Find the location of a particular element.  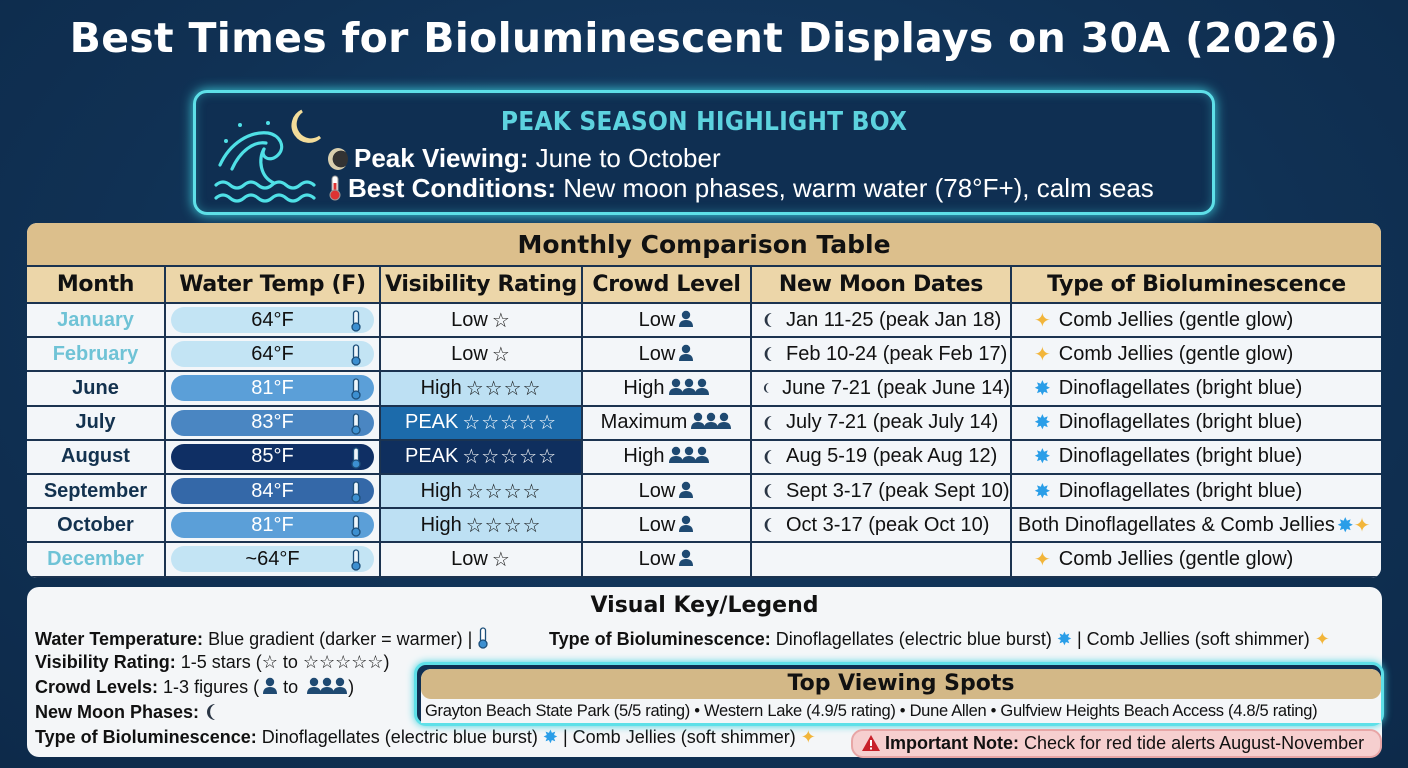

temp-pill: ~64°F is located at coordinates (272, 559).